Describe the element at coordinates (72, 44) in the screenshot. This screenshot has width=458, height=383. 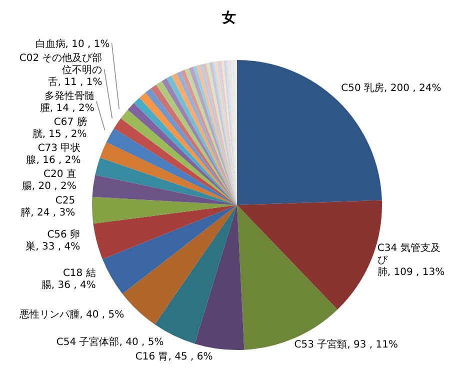
I see `slice-label: 白血病, 10 , 1%` at that location.